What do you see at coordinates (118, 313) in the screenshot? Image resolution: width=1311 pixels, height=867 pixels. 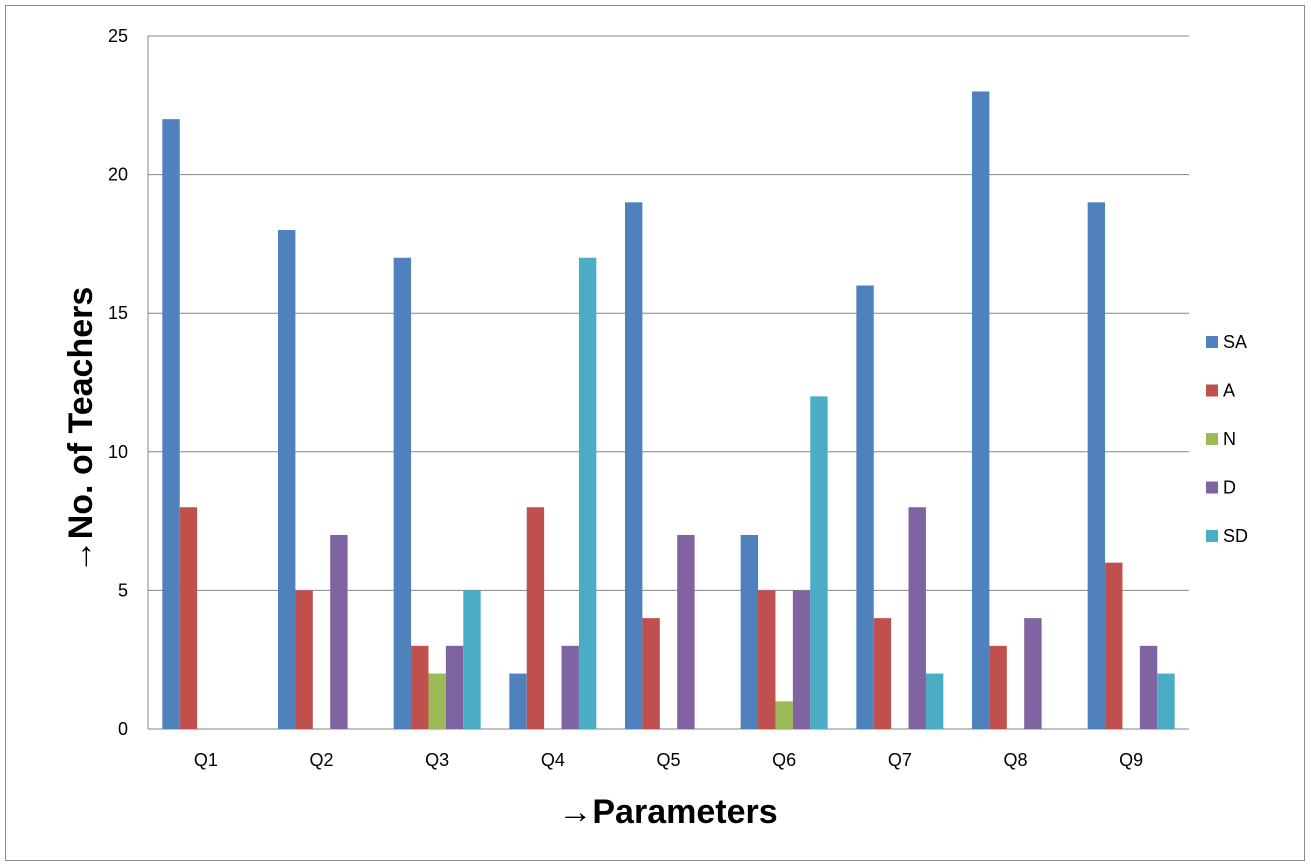 I see `y-tick-label: 15` at bounding box center [118, 313].